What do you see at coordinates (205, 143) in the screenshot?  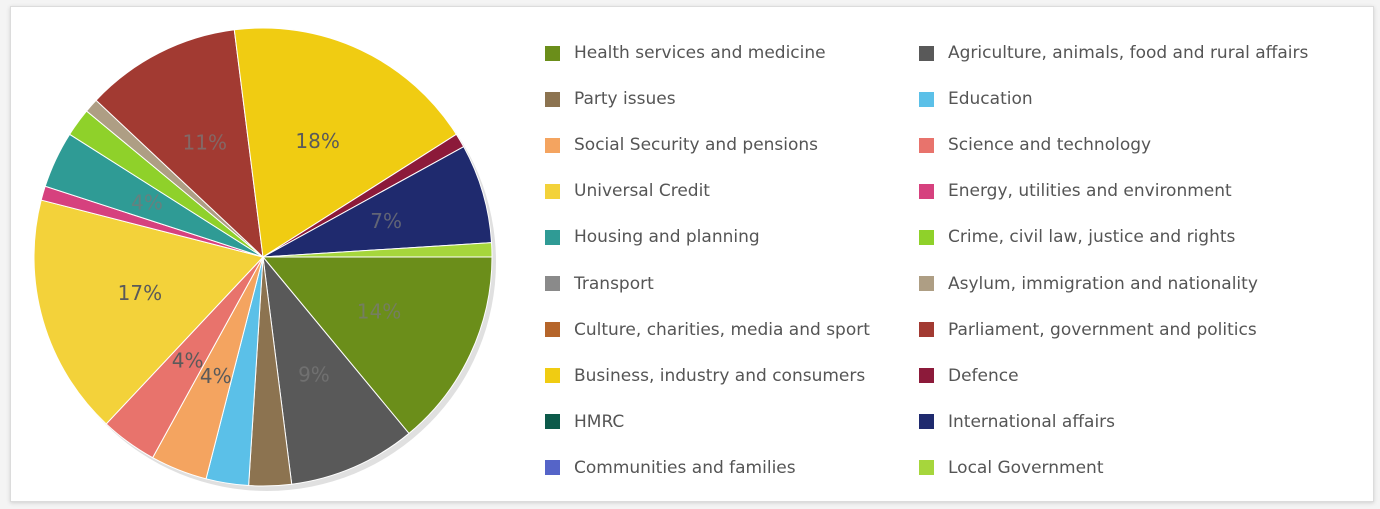 I see `slice-data-label-13: 11%` at bounding box center [205, 143].